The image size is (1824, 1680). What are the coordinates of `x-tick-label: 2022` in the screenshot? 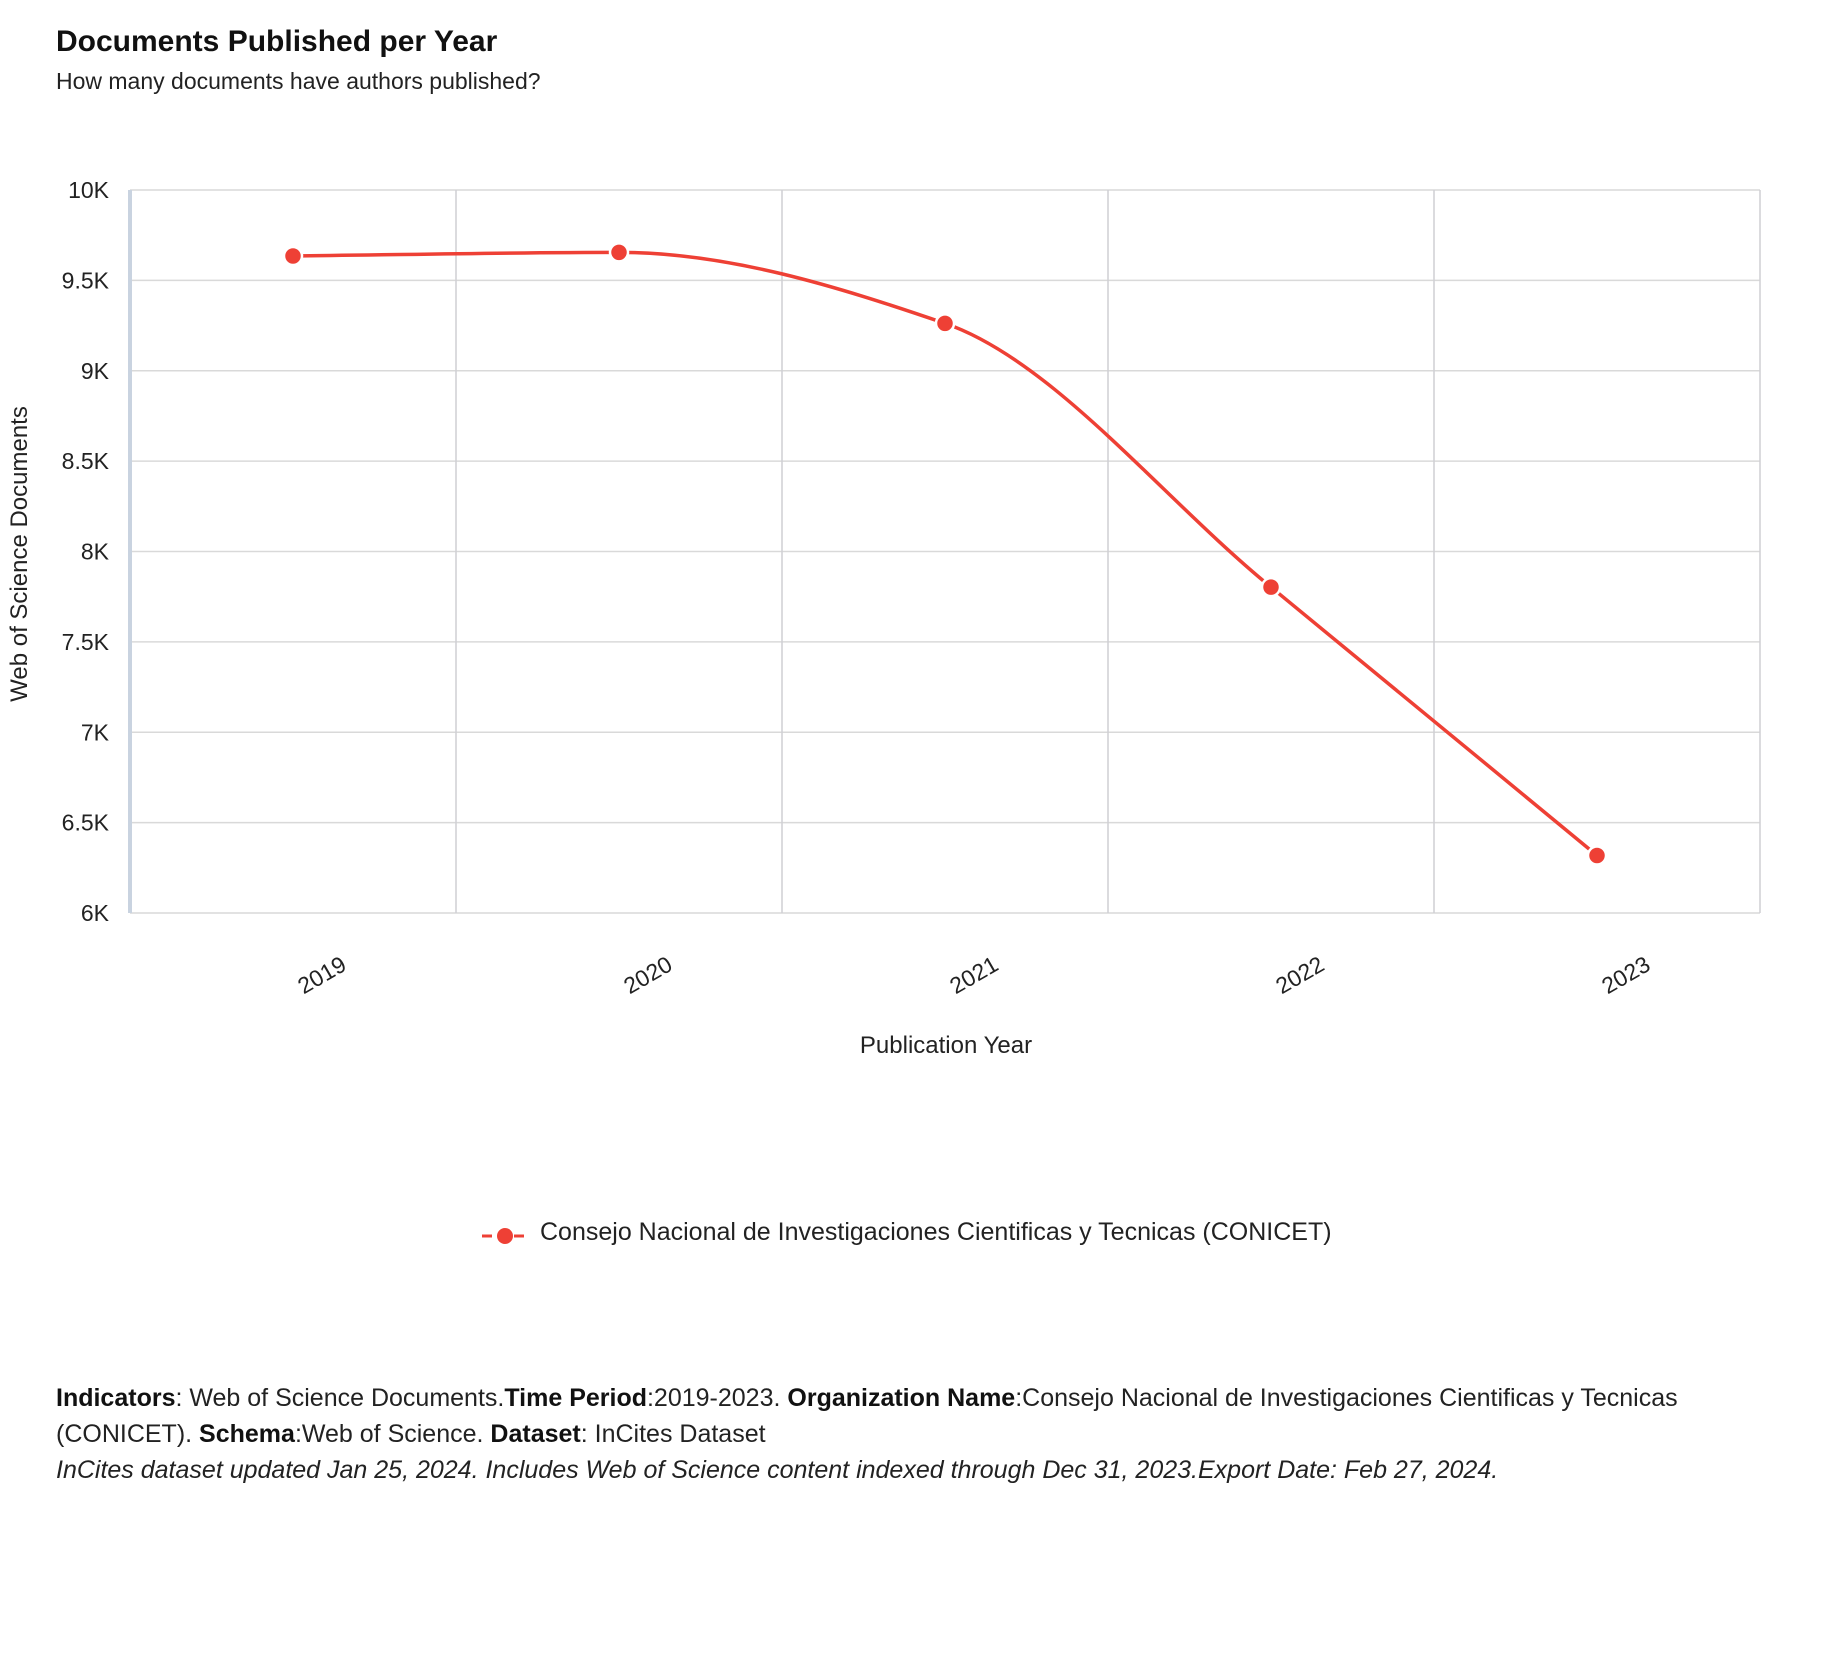 It's located at (1299, 975).